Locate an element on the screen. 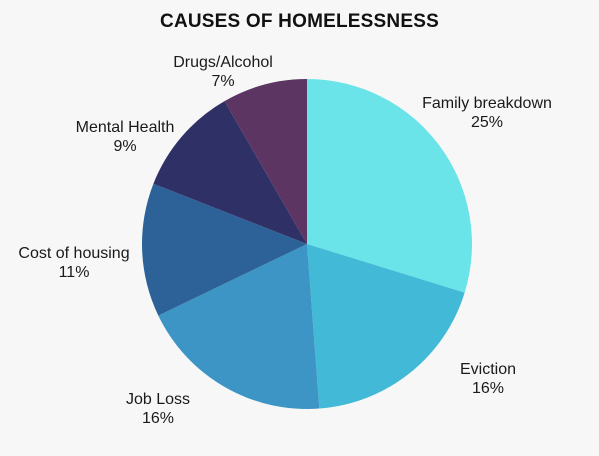  pie-slice-eviction is located at coordinates (386, 326).